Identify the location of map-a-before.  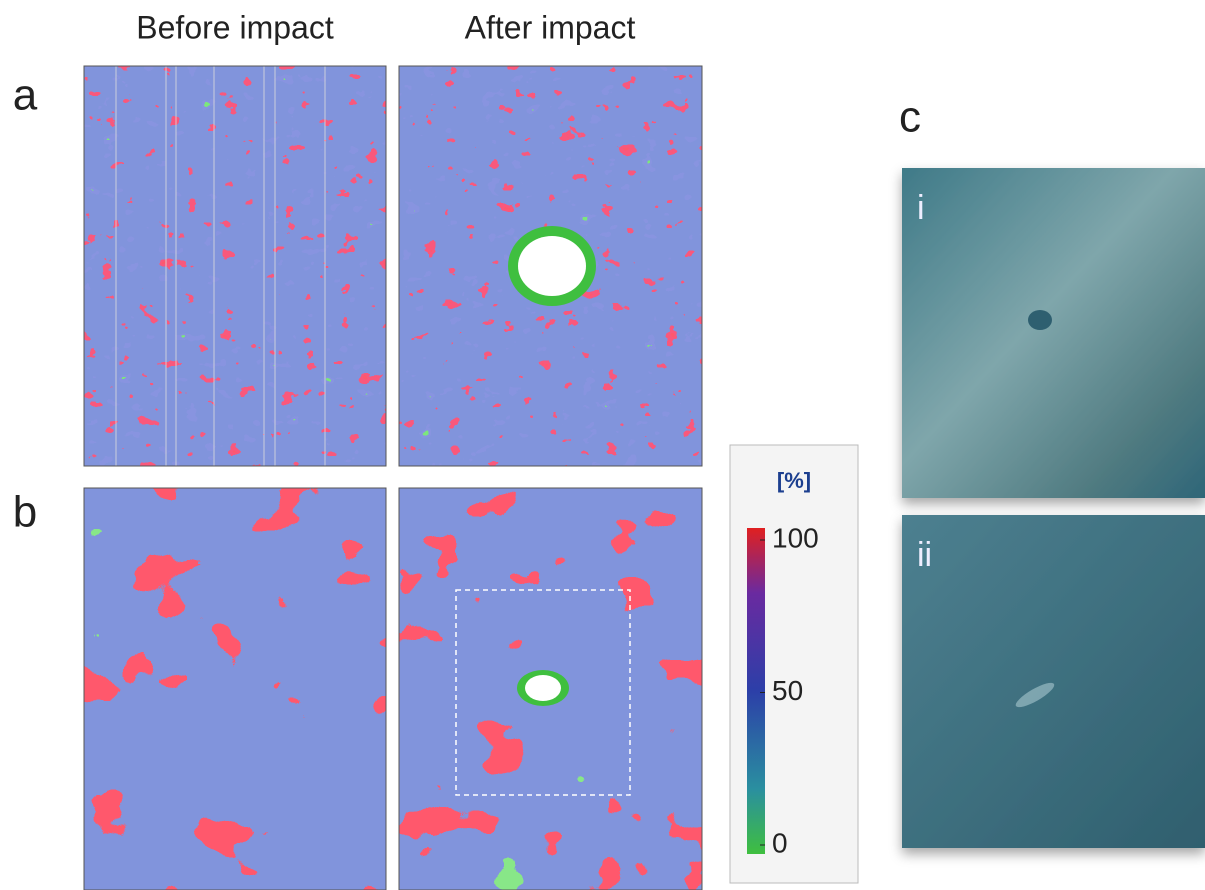
(235, 266).